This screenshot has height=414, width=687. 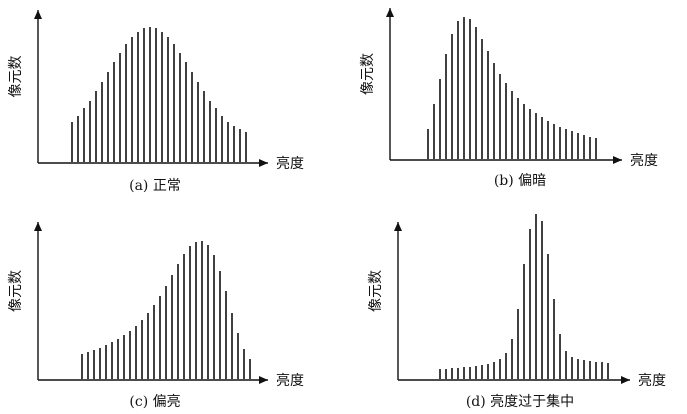 I want to click on panel-caption: (d) 亮度过于集中, so click(x=520, y=401).